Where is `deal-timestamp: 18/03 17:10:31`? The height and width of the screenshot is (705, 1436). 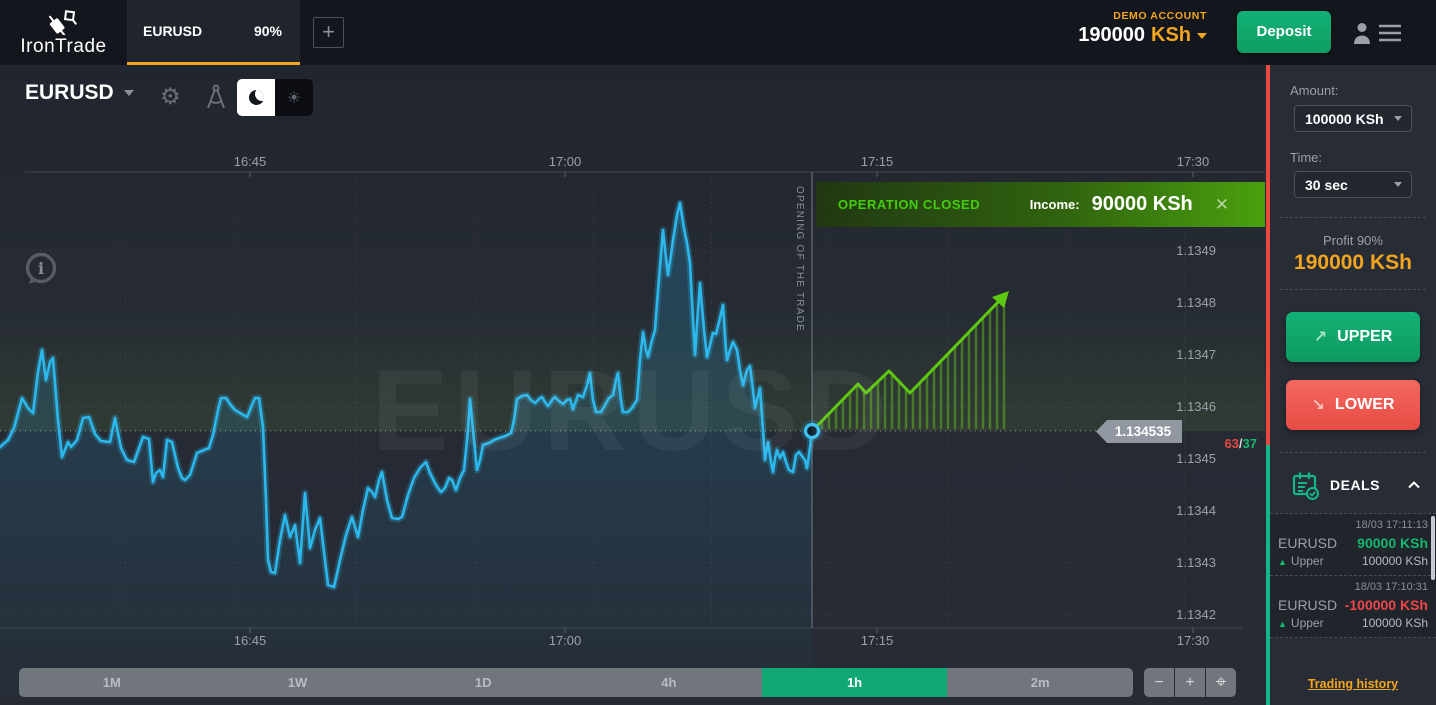
deal-timestamp: 18/03 17:10:31 is located at coordinates (1391, 587).